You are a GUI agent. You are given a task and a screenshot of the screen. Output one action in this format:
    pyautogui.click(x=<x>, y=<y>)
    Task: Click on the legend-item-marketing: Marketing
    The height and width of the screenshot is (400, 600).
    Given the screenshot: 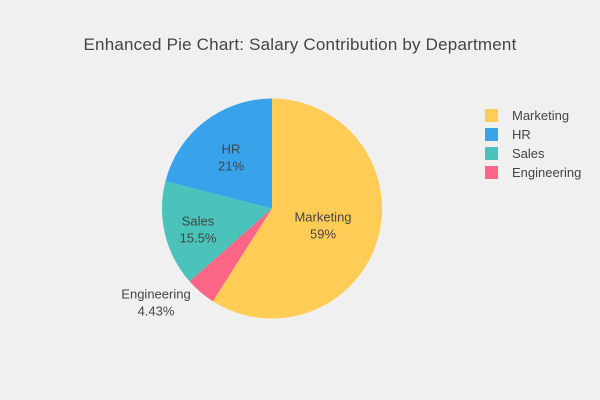 What is the action you would take?
    pyautogui.click(x=533, y=115)
    